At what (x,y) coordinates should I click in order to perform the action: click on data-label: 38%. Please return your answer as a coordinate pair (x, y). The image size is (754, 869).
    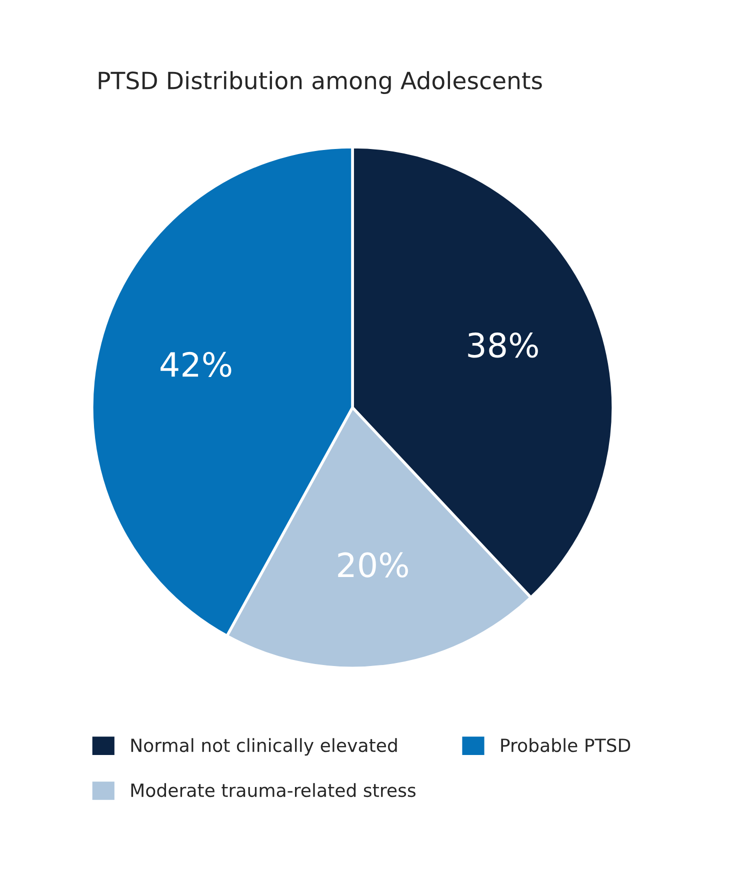
    Looking at the image, I should click on (503, 345).